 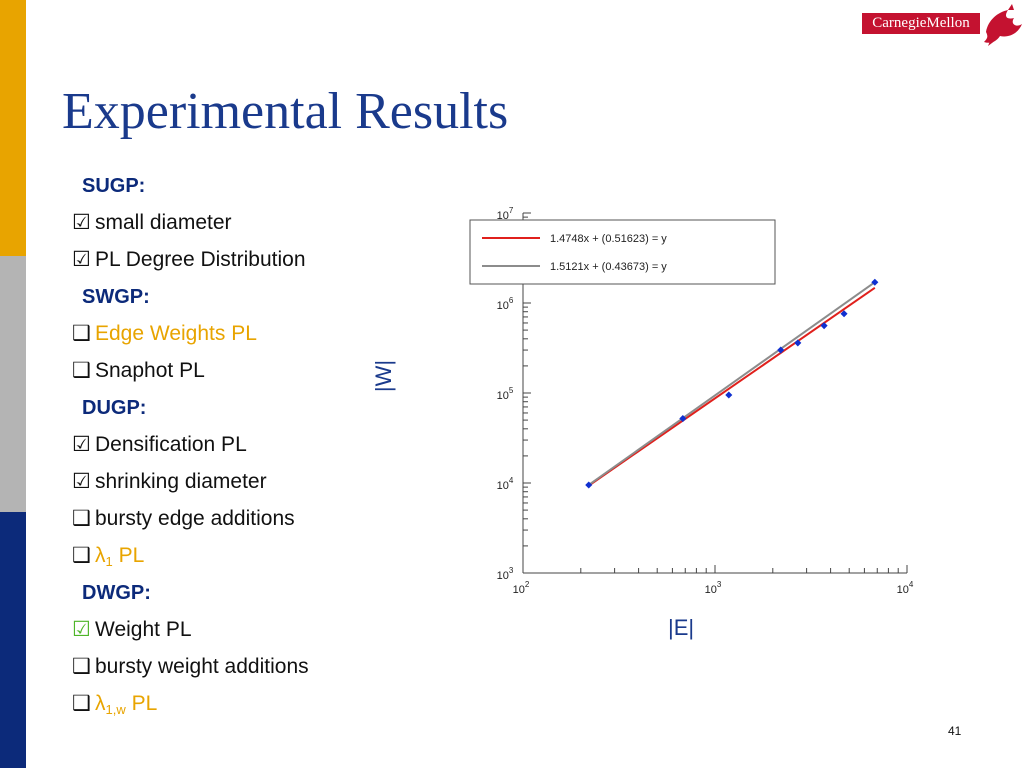 I want to click on section-header: DWGP:, so click(x=222, y=595).